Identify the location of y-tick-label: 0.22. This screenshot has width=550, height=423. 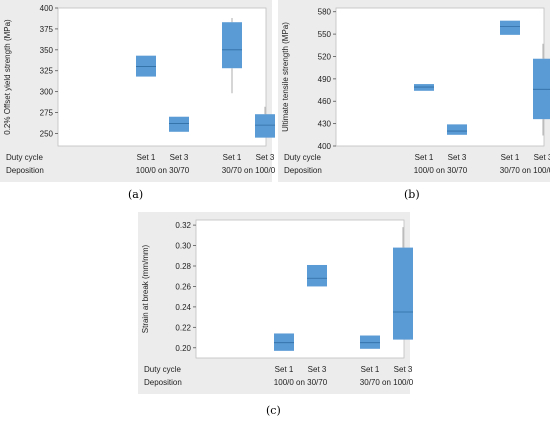
(183, 327).